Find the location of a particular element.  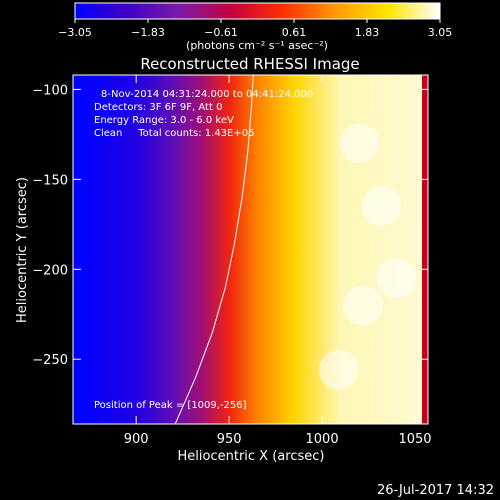

y-axis-label: Heliocentric Y (arcsec) is located at coordinates (22, 250).